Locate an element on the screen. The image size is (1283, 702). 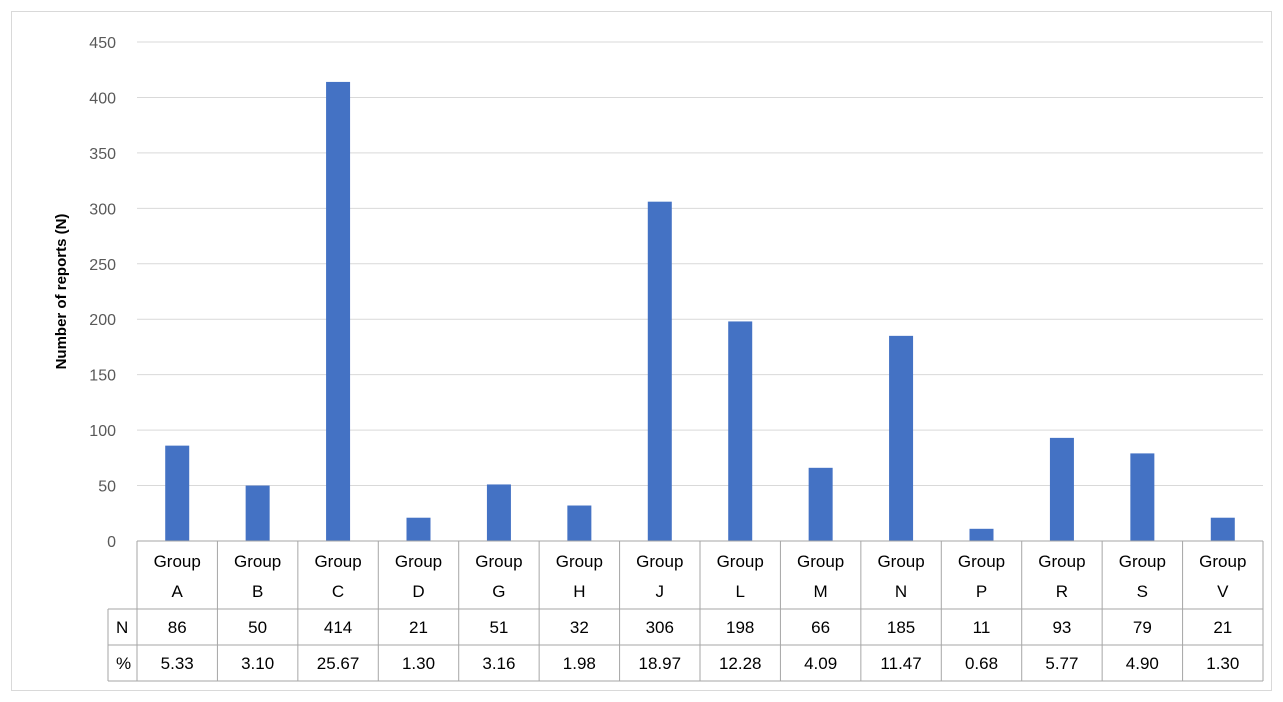
table-cell: 5.77 is located at coordinates (1061, 663).